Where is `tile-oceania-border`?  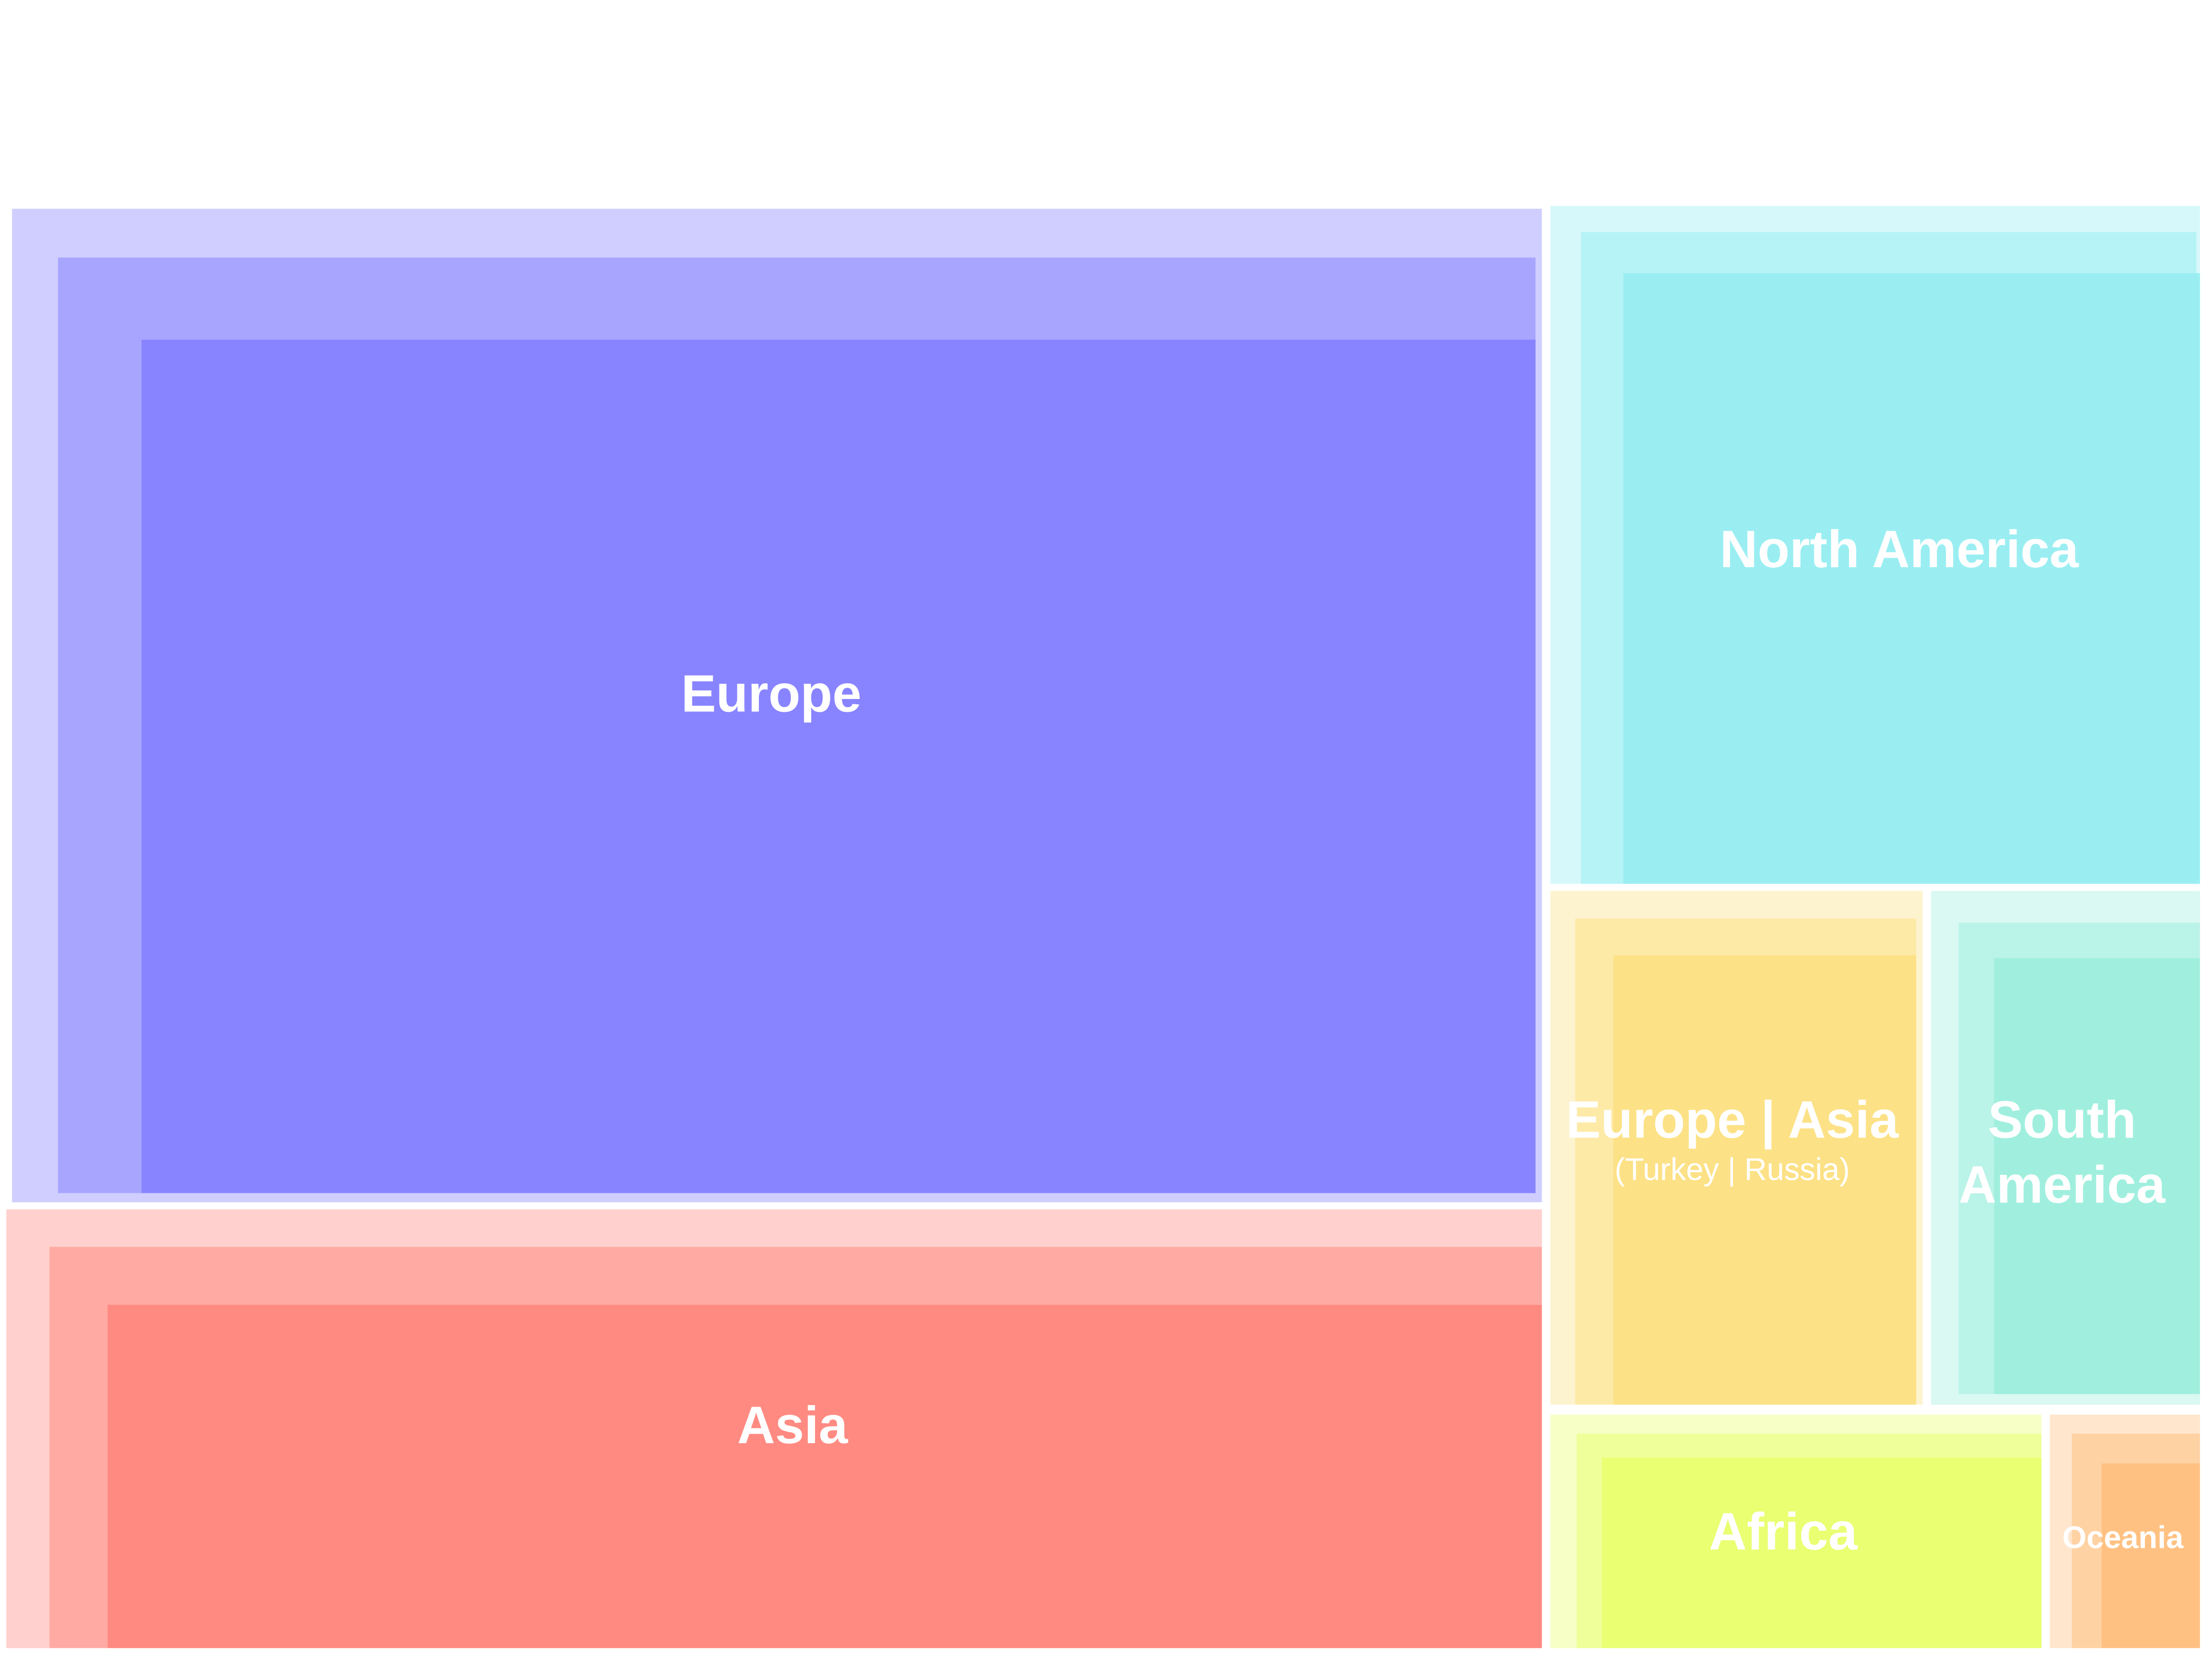 tile-oceania-border is located at coordinates (2124, 1531).